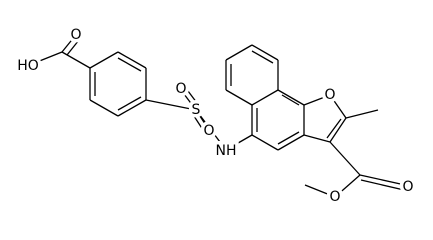 This screenshot has width=433, height=240. I want to click on atom-label: S, so click(196, 110).